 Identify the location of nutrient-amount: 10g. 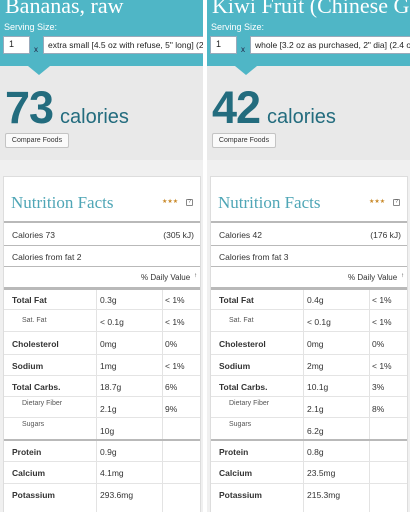
(107, 431).